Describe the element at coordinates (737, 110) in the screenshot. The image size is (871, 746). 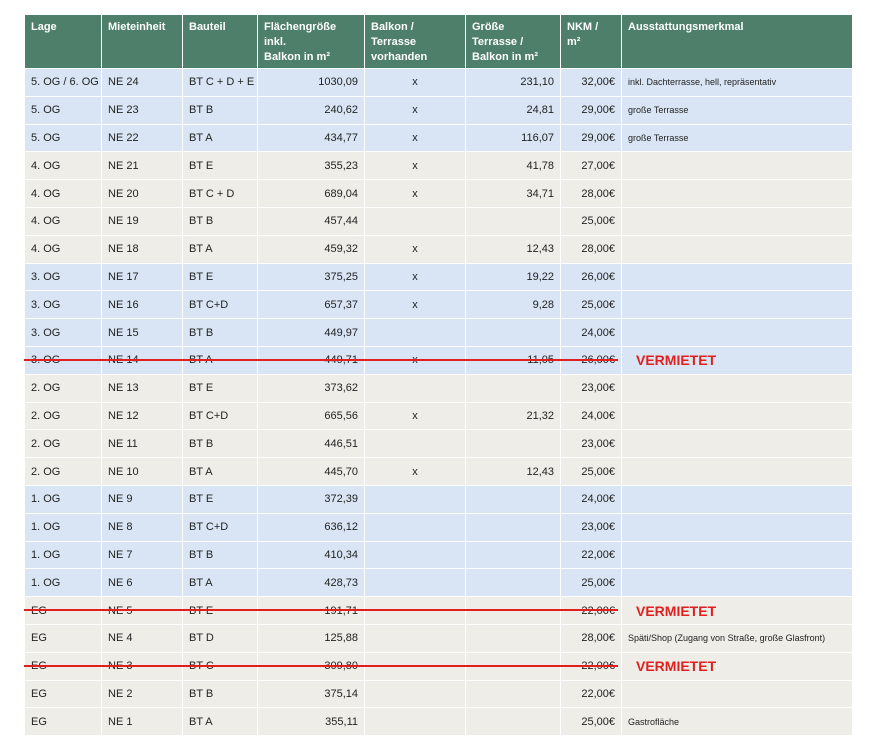
I see `cell: große Terrasse` at that location.